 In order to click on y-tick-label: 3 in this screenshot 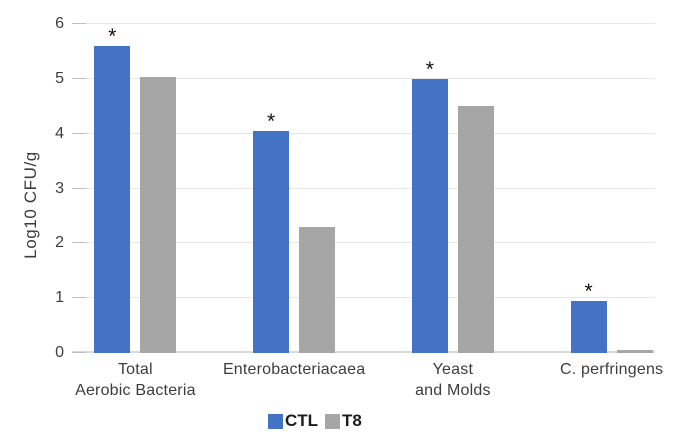, I will do `click(59, 188)`.